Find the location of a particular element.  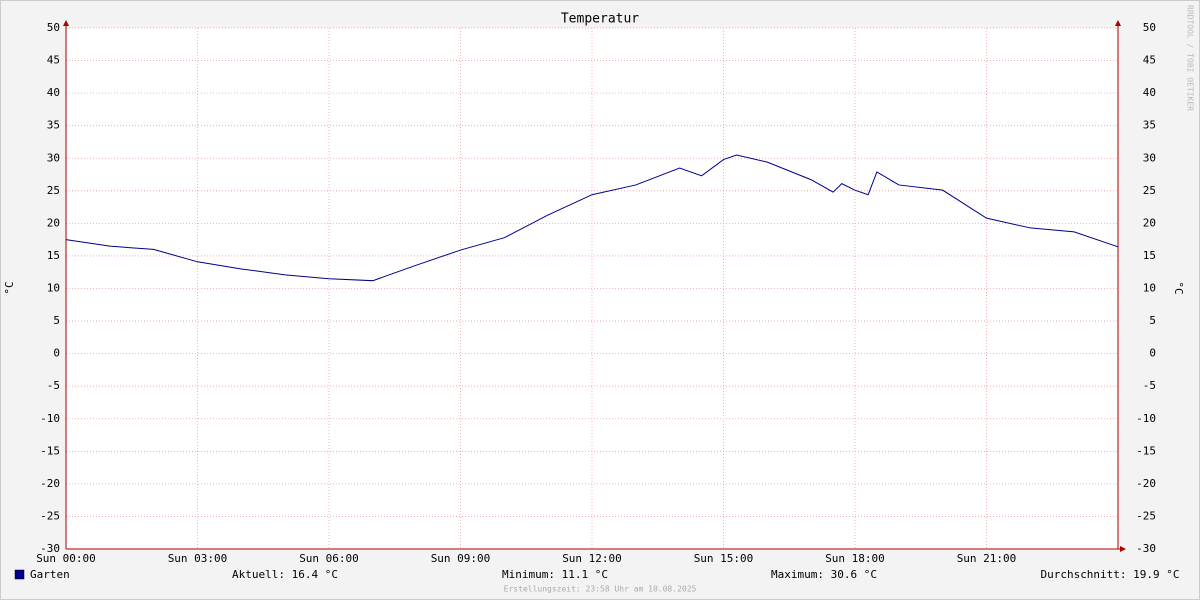

y-tick-label: -30 is located at coordinates (50, 548).